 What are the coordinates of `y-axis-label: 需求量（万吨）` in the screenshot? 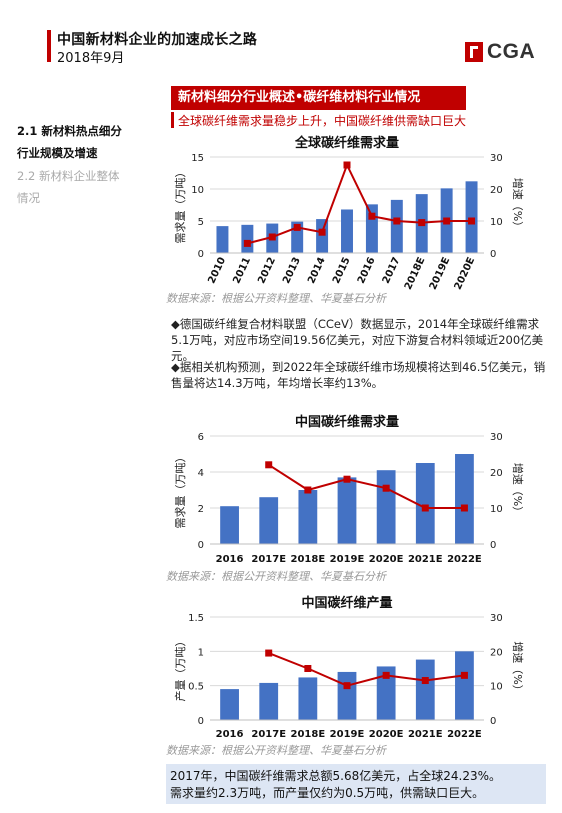 It's located at (180, 490).